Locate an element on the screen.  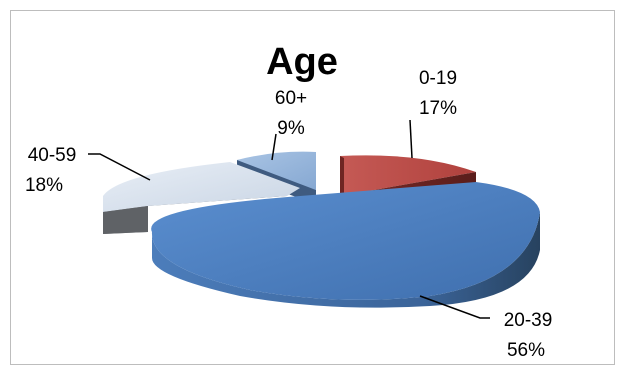
data-label-value-60plus: 9% is located at coordinates (291, 128).